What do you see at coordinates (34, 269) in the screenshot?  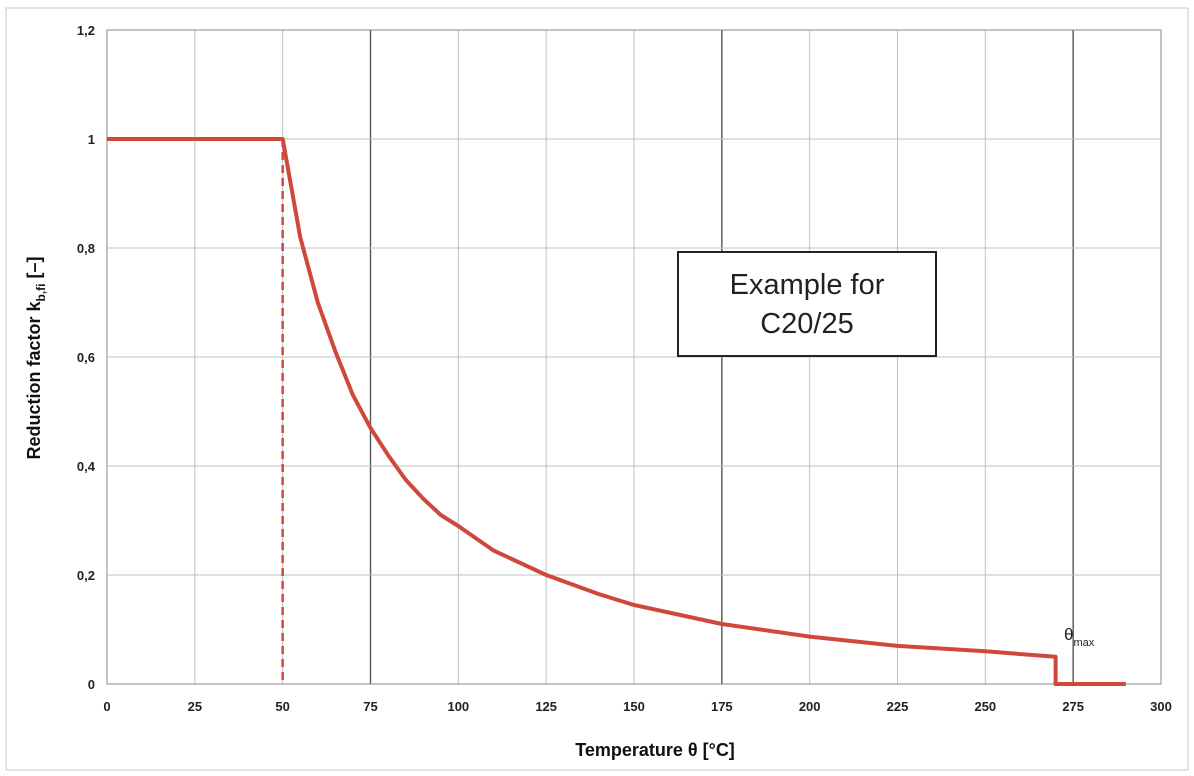 I see `y-axis-title-suffix: [–]` at bounding box center [34, 269].